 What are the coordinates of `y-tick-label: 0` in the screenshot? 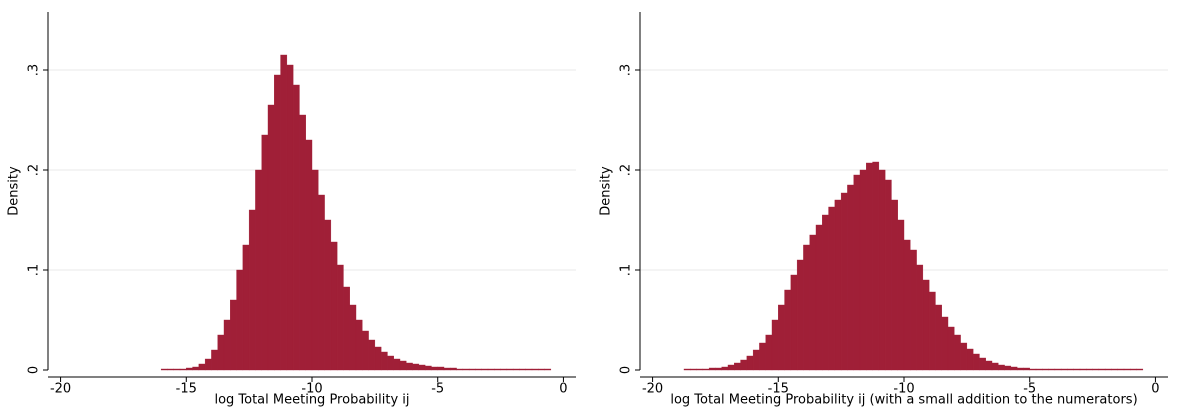 It's located at (626, 370).